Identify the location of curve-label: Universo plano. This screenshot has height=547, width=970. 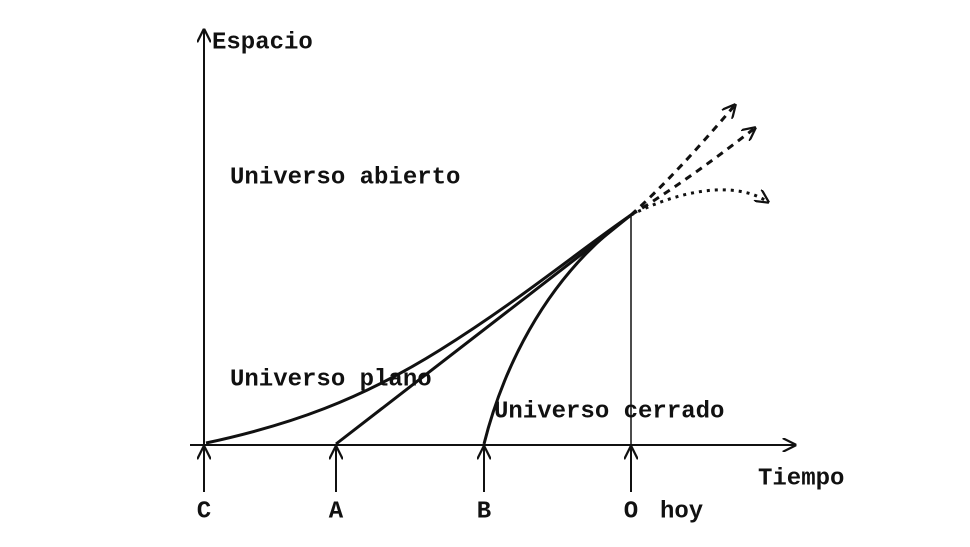
(331, 379).